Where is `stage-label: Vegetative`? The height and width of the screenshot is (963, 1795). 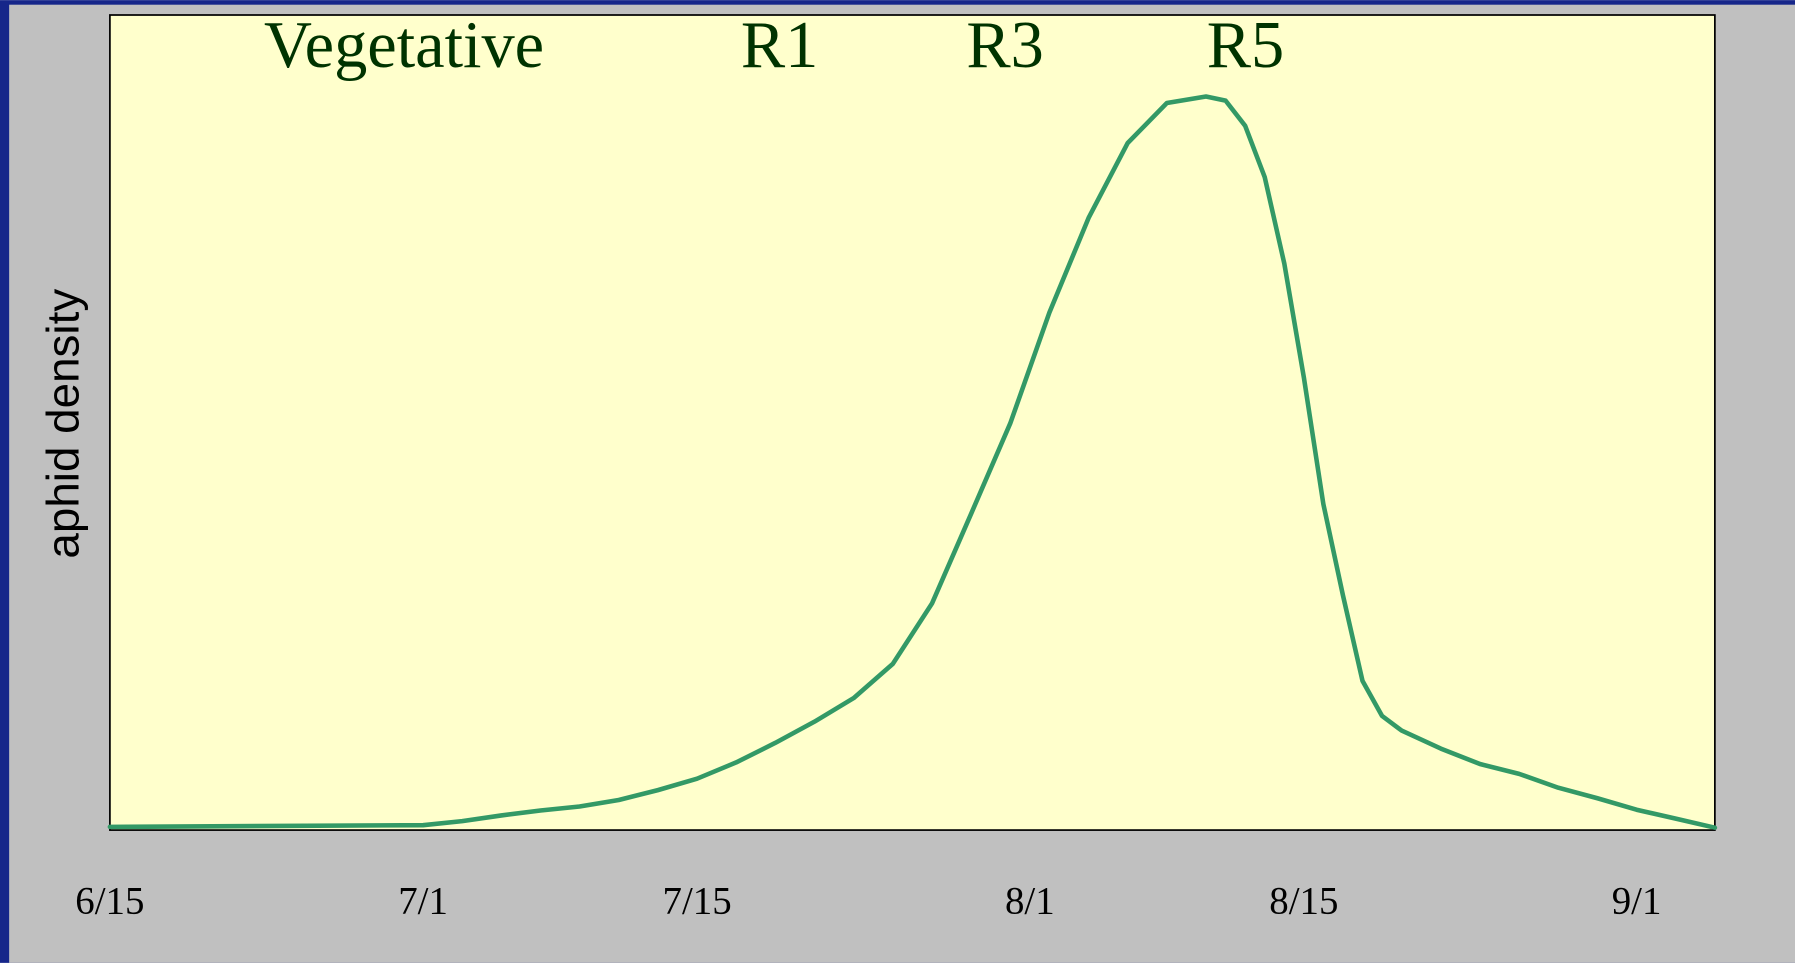 stage-label: Vegetative is located at coordinates (404, 45).